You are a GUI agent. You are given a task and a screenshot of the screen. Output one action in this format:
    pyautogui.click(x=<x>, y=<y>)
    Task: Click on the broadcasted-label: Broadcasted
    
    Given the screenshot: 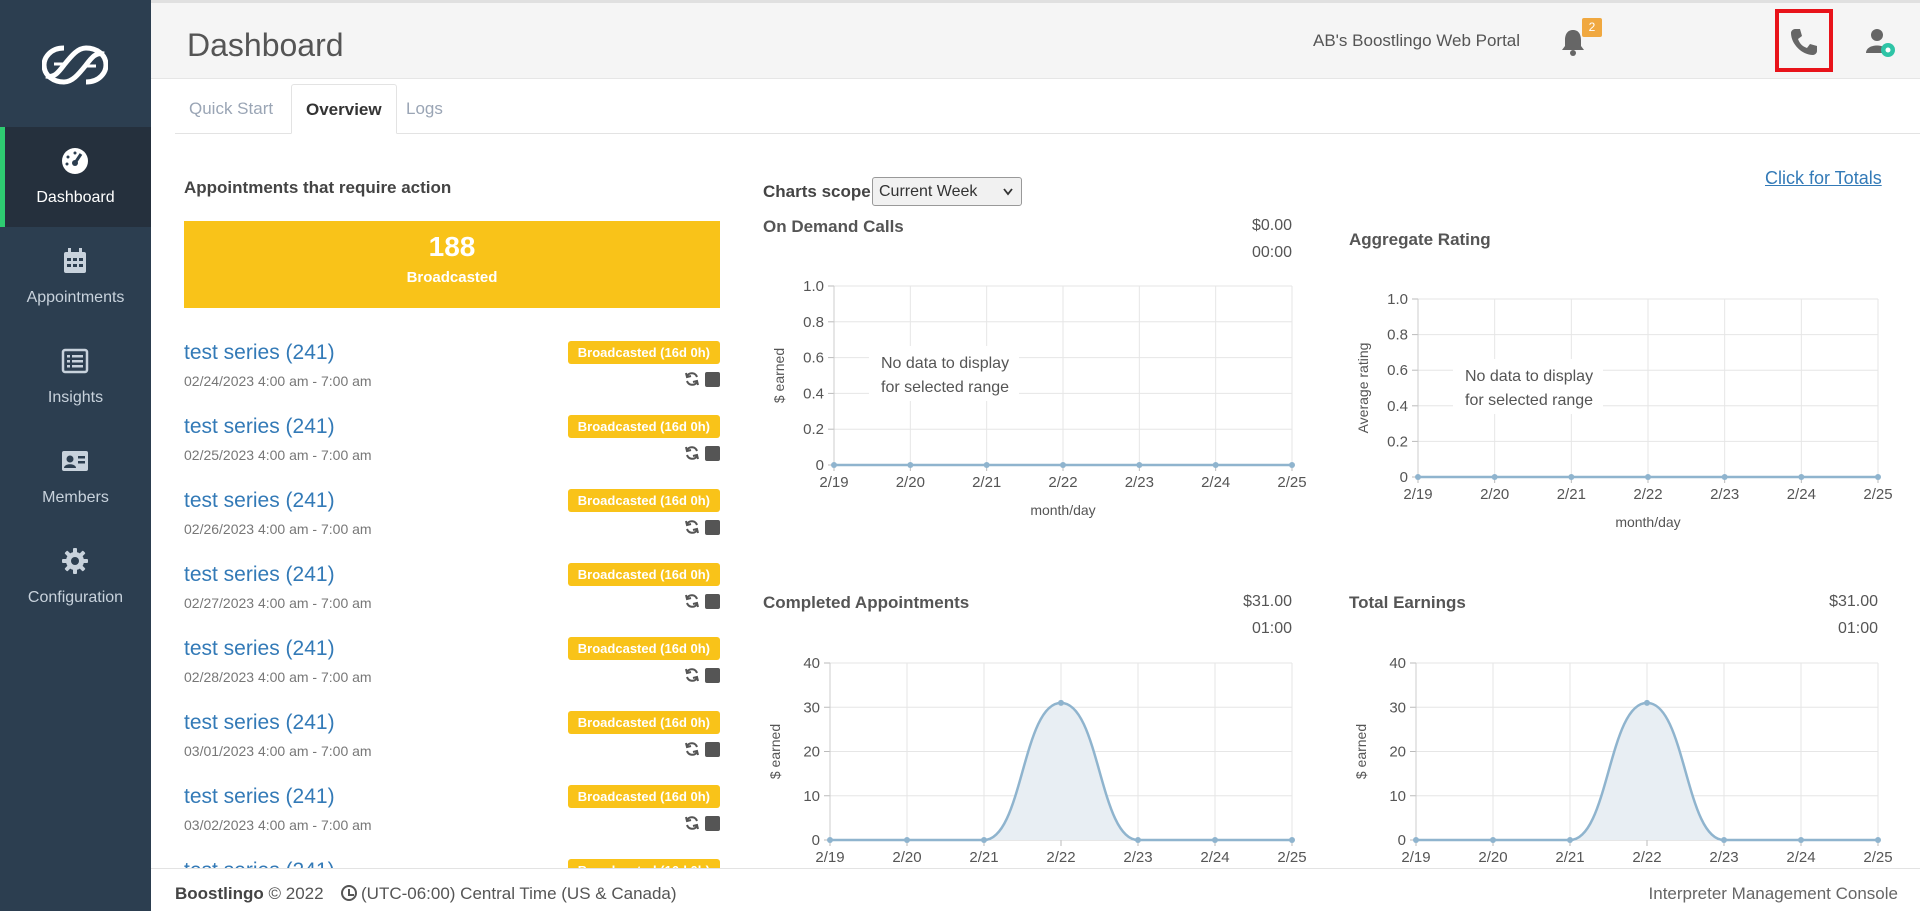 What is the action you would take?
    pyautogui.click(x=452, y=277)
    